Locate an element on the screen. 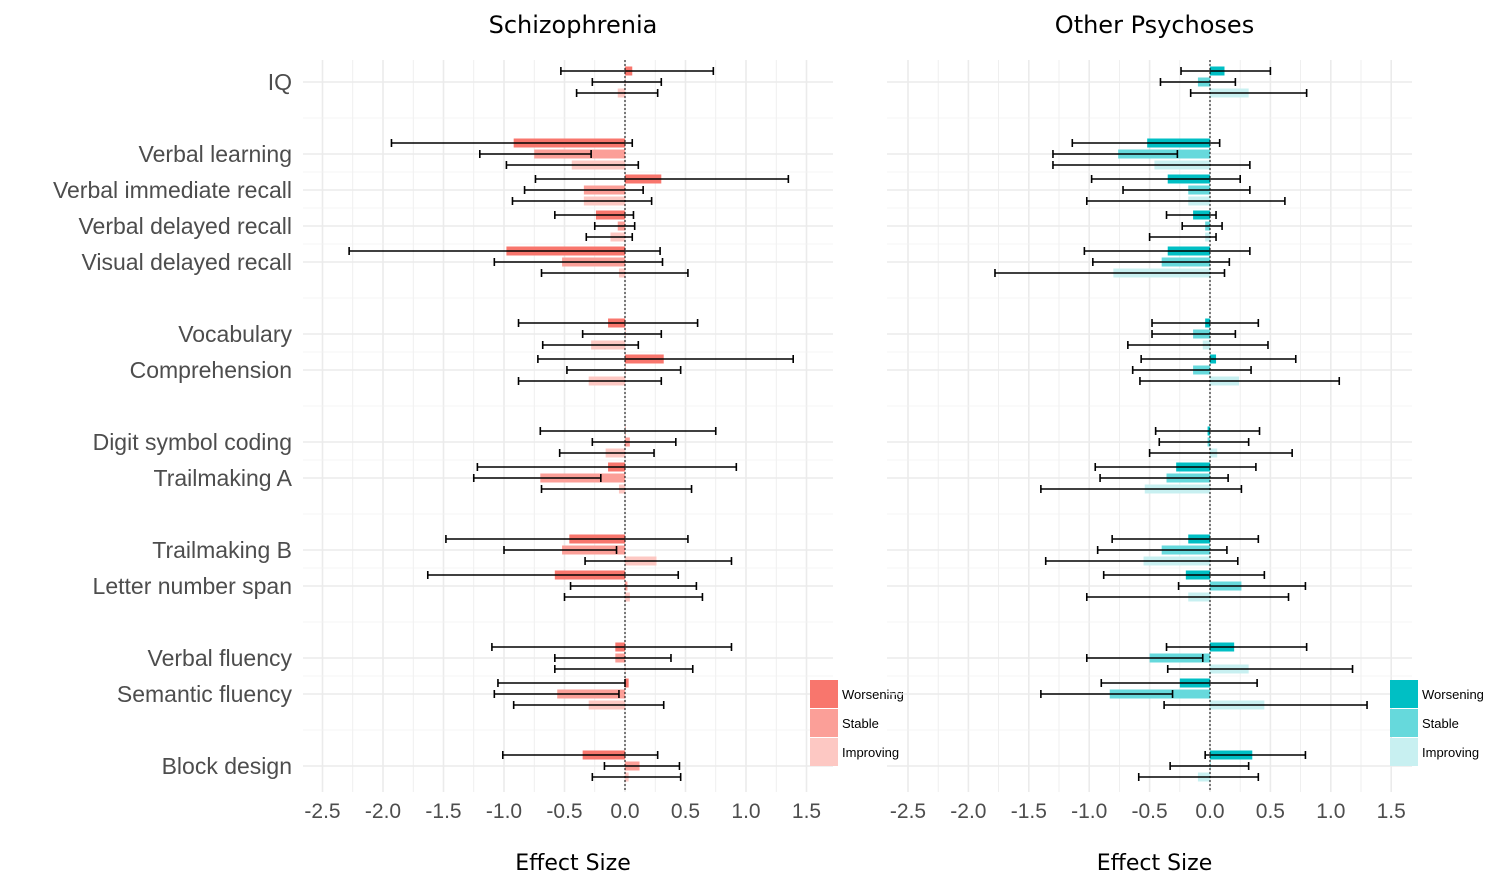  category-label: Verbal fluency is located at coordinates (220, 658).